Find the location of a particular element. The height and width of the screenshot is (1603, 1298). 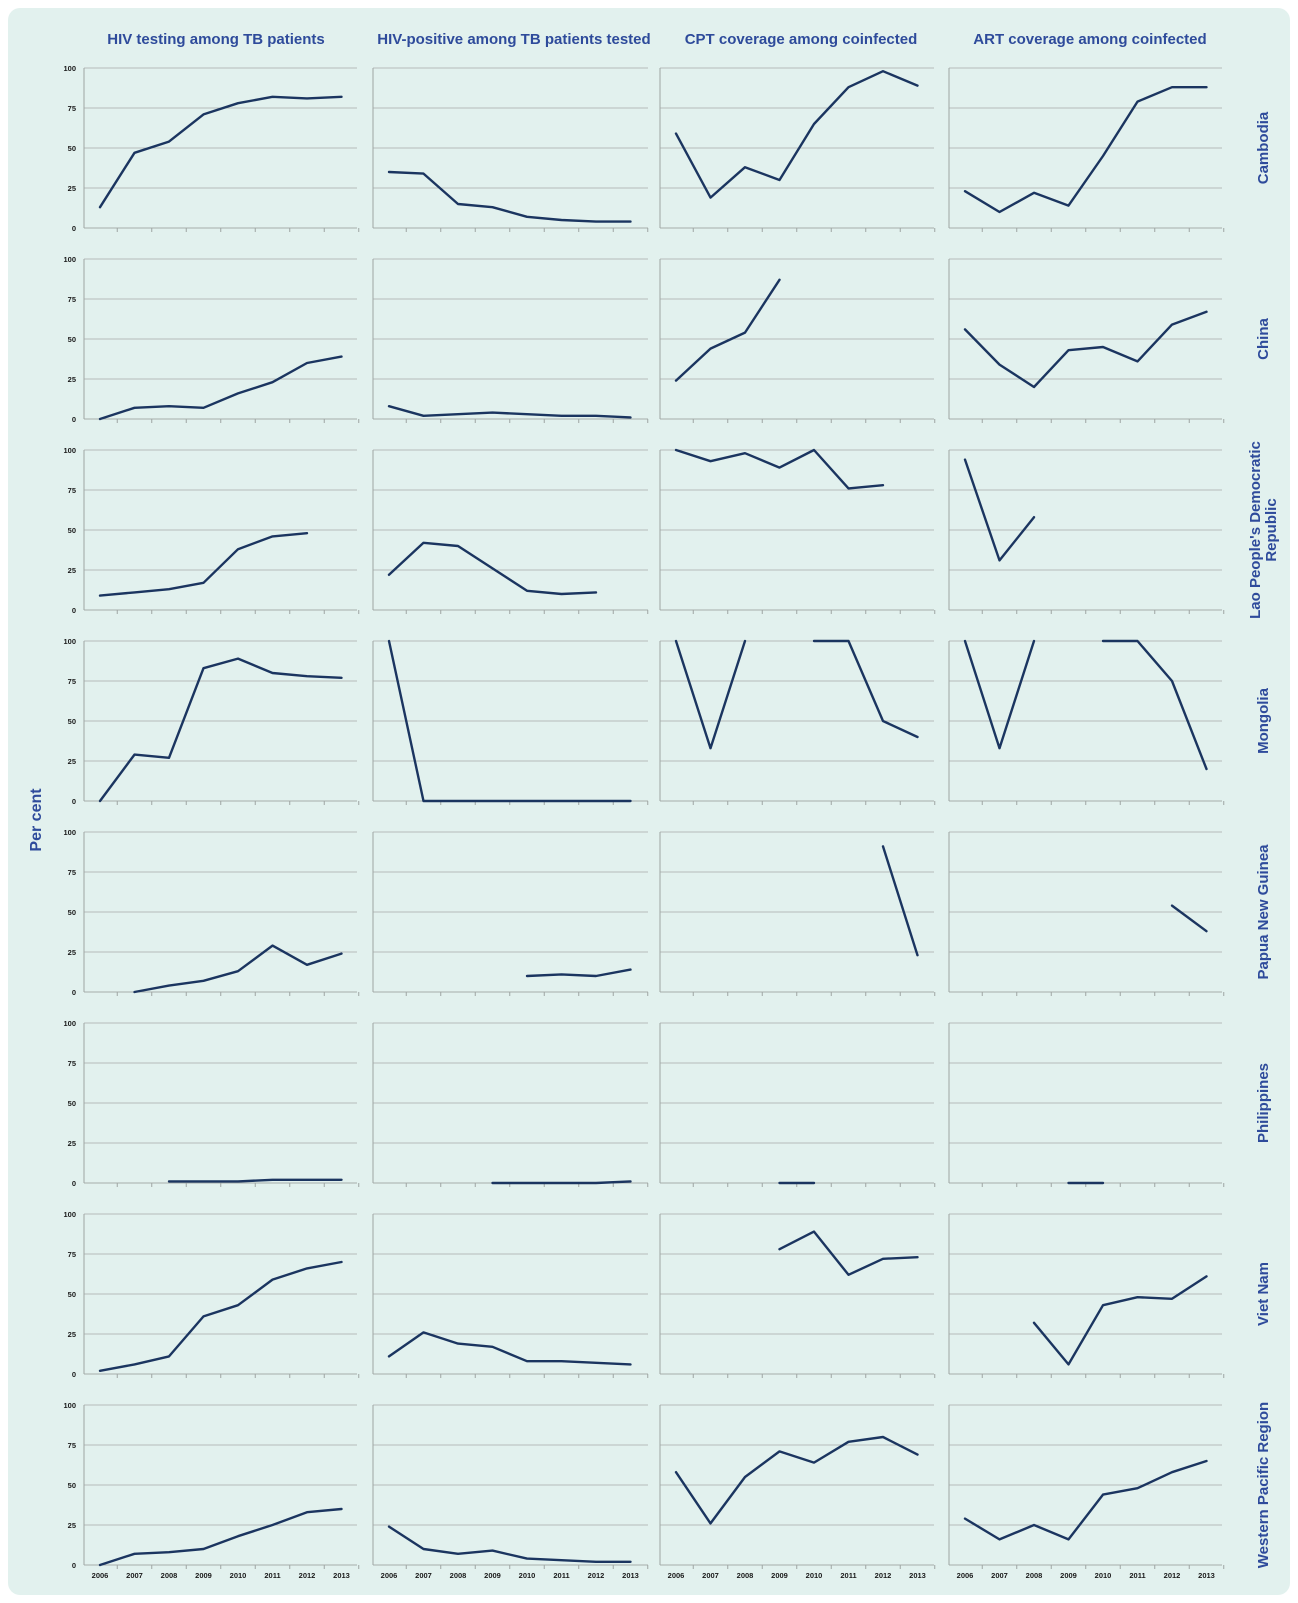

column-title-4: ART coverage among coinfected is located at coordinates (1089, 39).